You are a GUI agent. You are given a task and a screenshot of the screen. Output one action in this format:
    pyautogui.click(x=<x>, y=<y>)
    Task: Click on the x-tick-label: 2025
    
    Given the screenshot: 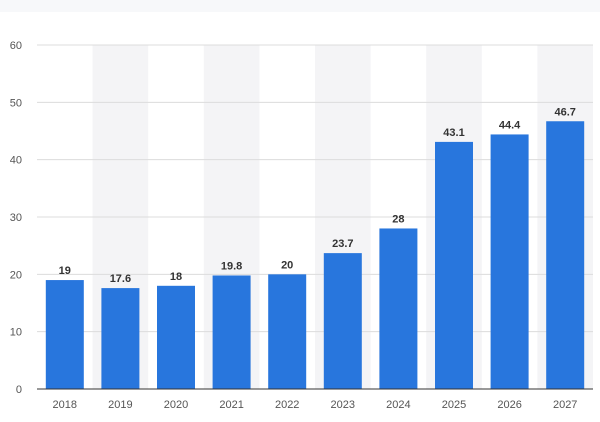 What is the action you would take?
    pyautogui.click(x=454, y=405)
    